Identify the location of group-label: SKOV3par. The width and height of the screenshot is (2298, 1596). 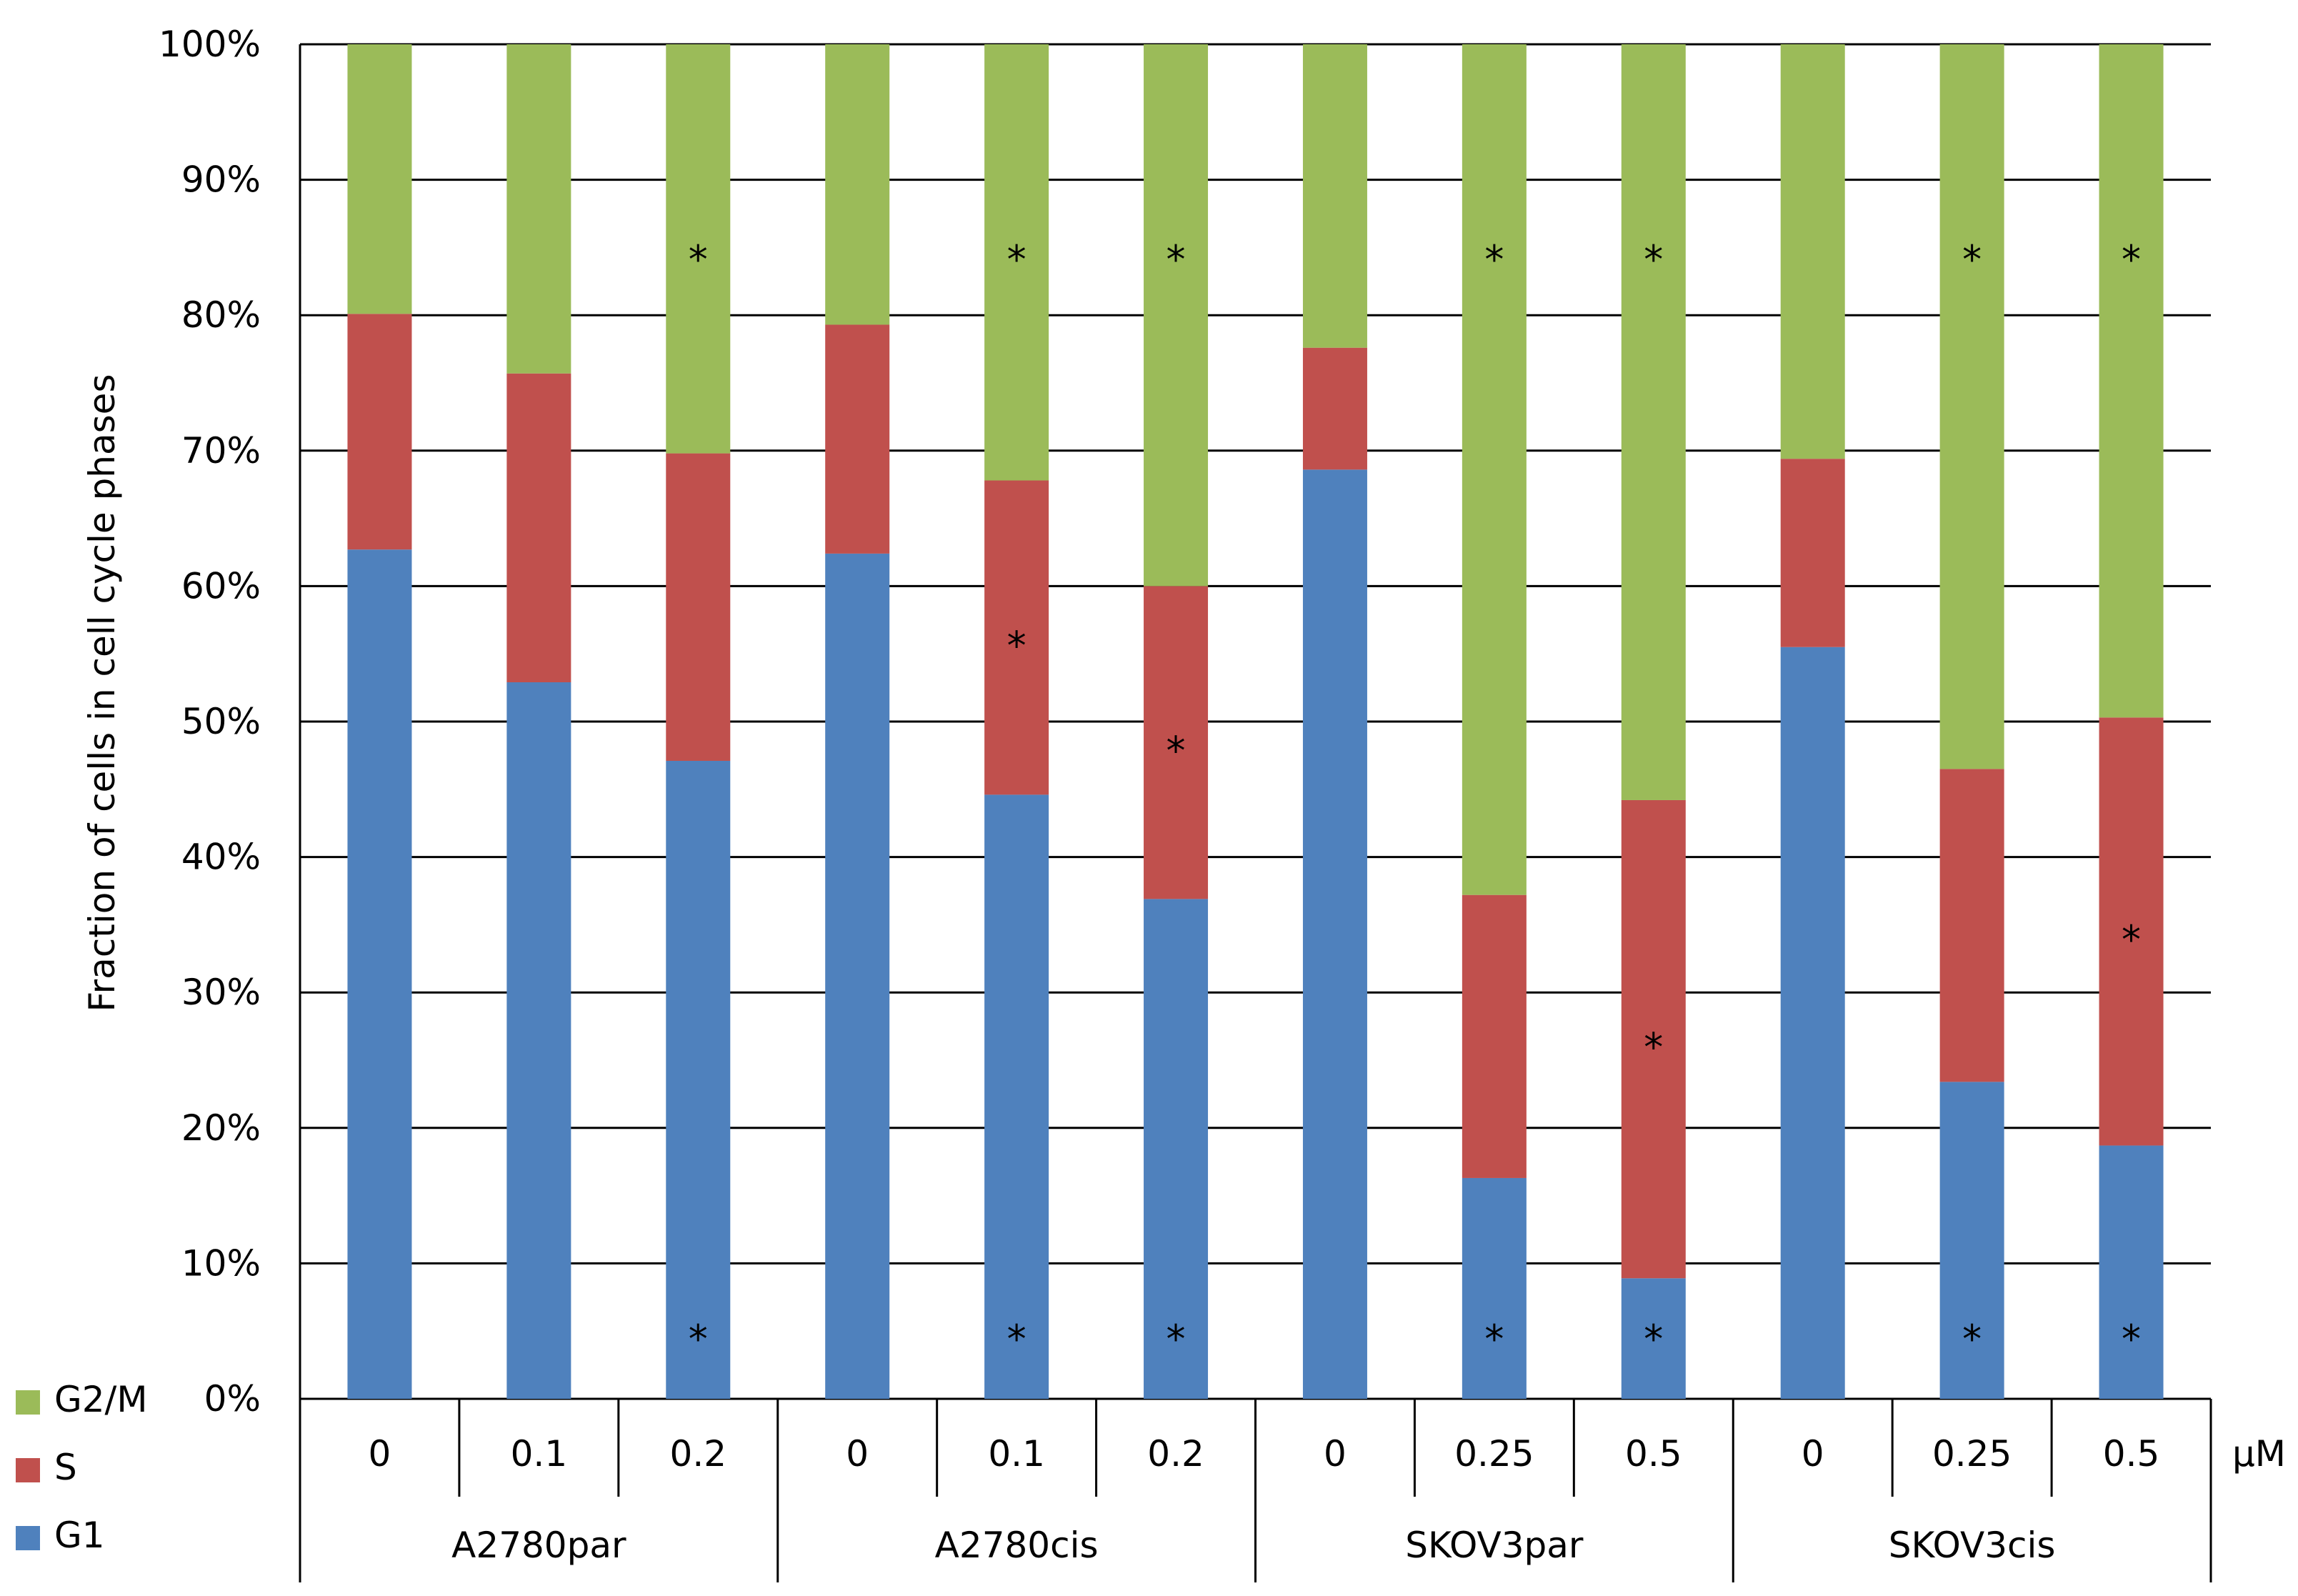
(1494, 1545).